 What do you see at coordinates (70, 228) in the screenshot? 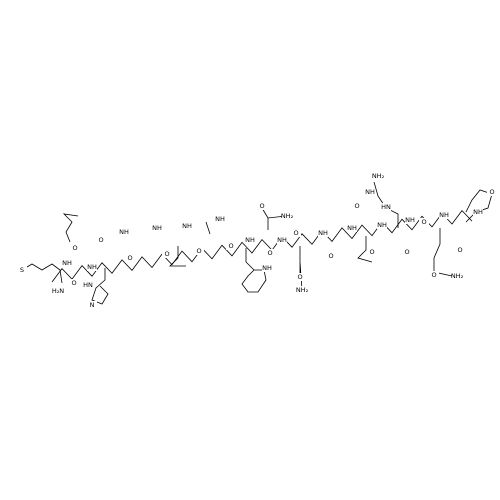
I see `leu-side-chain` at bounding box center [70, 228].